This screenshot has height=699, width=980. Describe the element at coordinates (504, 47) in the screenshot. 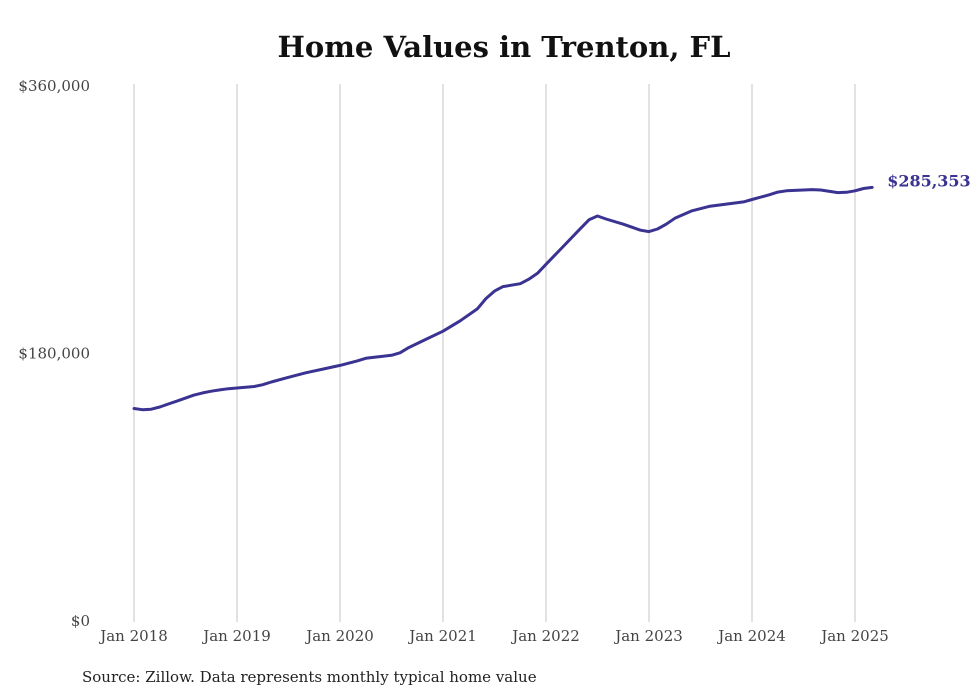

I see `chart-title: Home Values in Trenton, FL` at that location.